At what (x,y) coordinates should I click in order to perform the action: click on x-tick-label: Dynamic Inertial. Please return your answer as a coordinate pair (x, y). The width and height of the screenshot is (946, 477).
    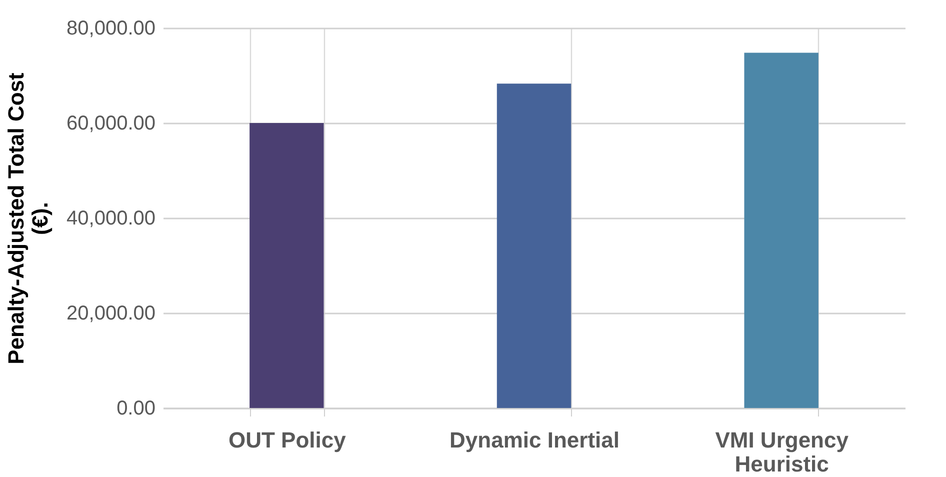
    Looking at the image, I should click on (535, 440).